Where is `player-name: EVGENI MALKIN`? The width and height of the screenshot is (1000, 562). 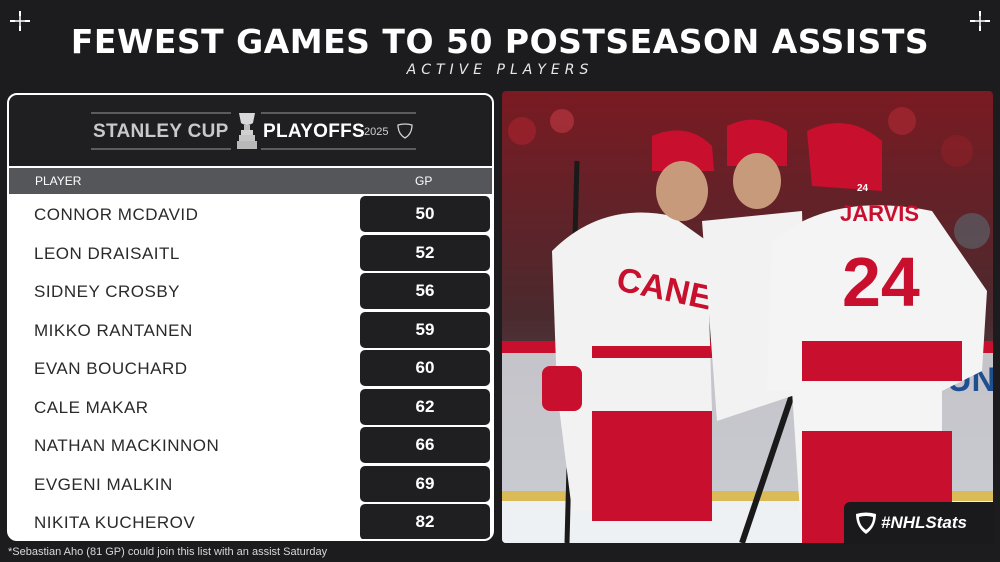
player-name: EVGENI MALKIN is located at coordinates (103, 484).